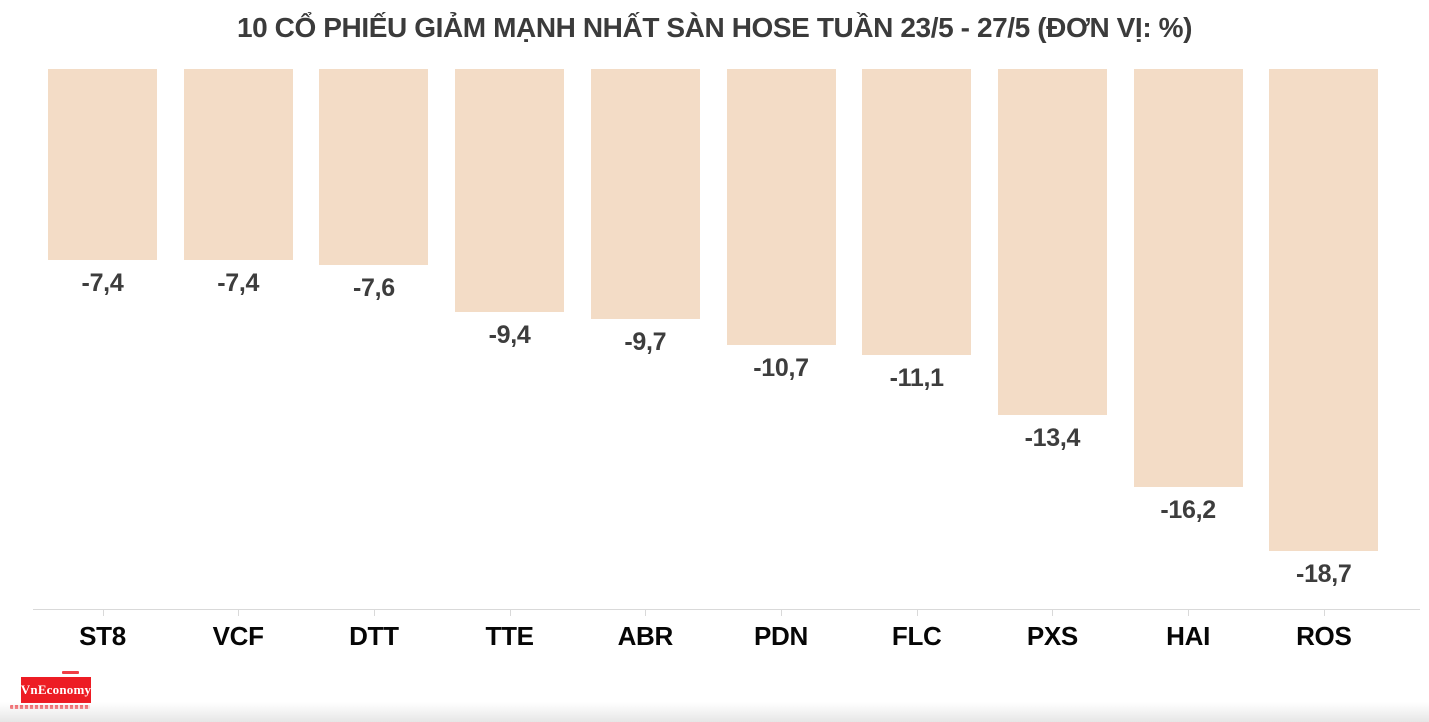 This screenshot has width=1429, height=722. What do you see at coordinates (916, 378) in the screenshot?
I see `bar-value-label: -11,1` at bounding box center [916, 378].